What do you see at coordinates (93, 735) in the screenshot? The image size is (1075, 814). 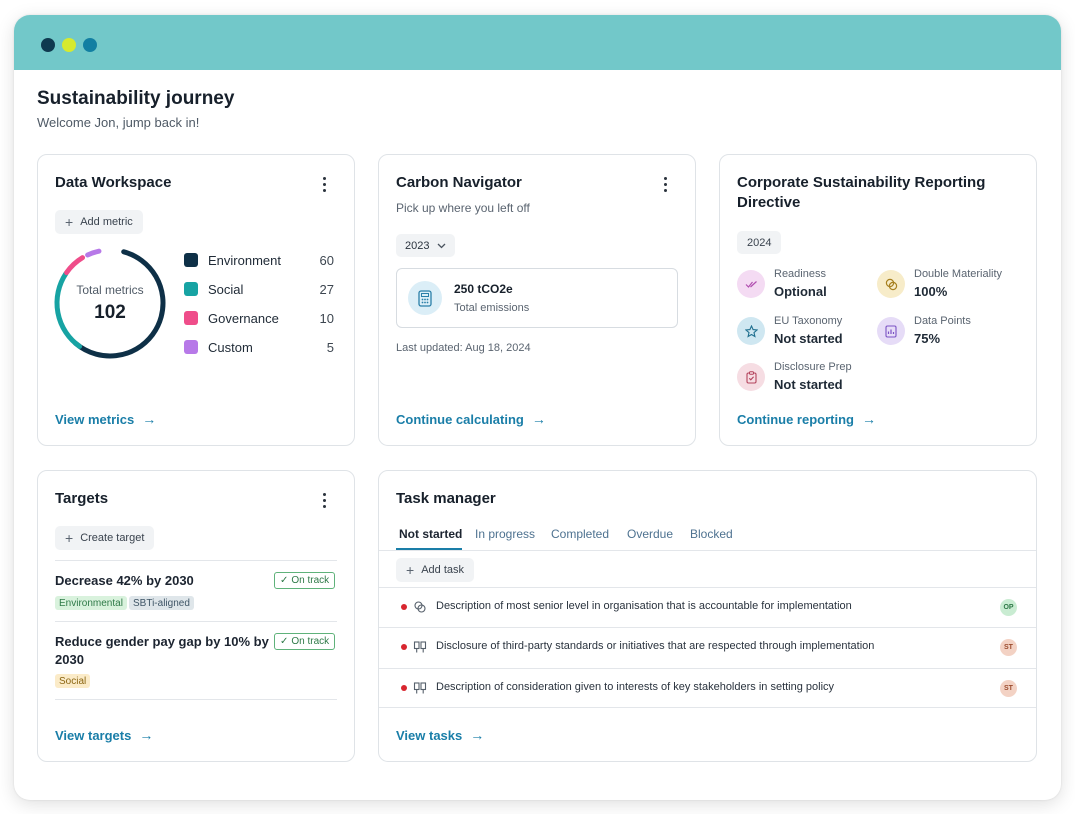 I see `view-targets-label: View targets` at bounding box center [93, 735].